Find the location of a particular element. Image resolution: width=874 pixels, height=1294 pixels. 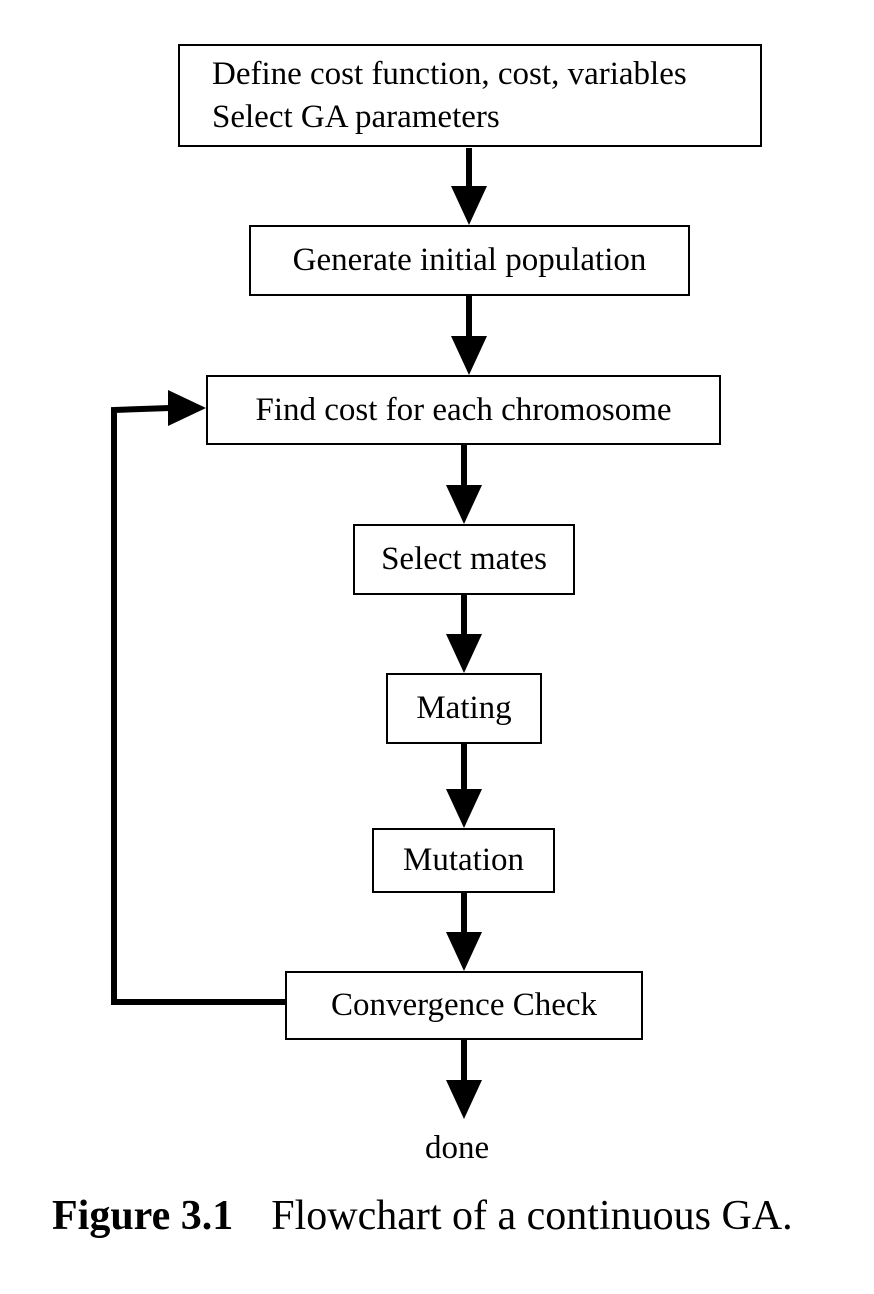

mating-box: Mating is located at coordinates (464, 708).